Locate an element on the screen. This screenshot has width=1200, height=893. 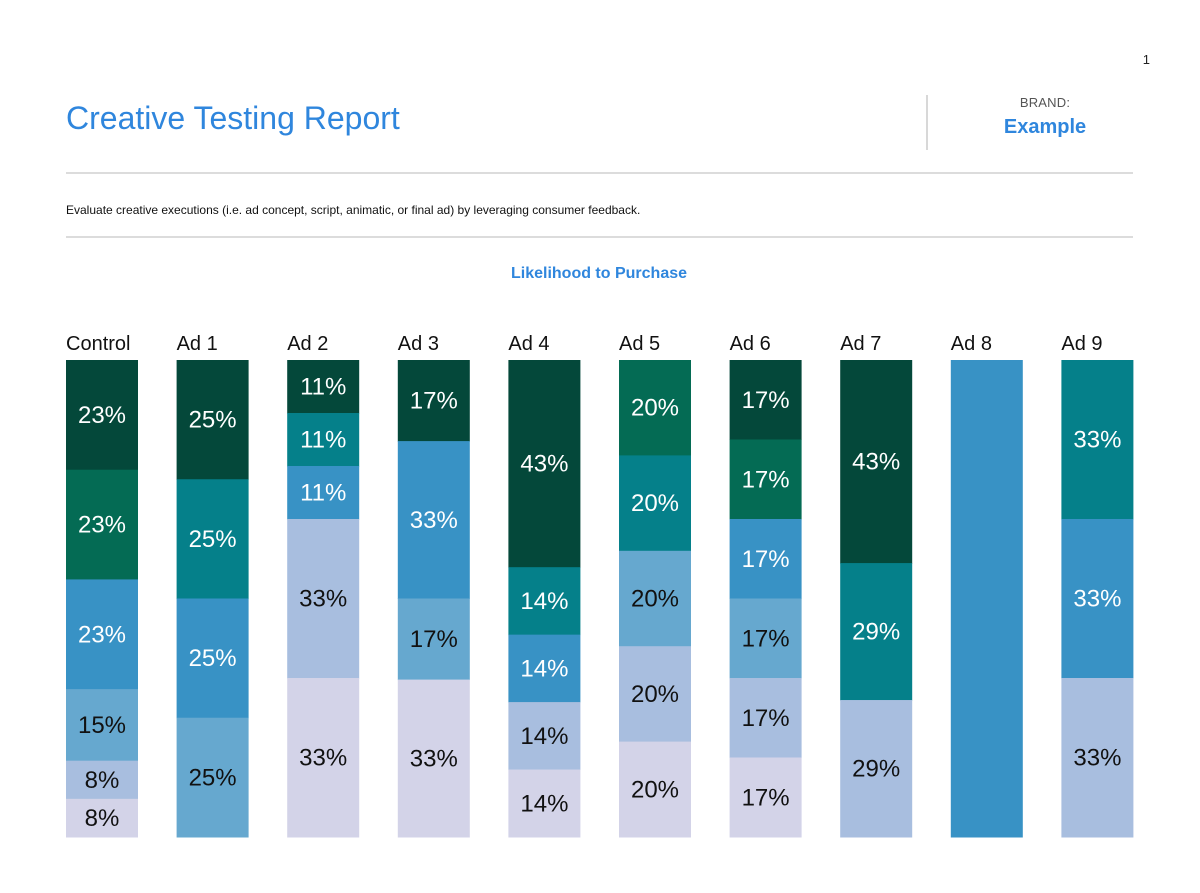
category-label-ad-1: Ad 1 is located at coordinates (197, 344).